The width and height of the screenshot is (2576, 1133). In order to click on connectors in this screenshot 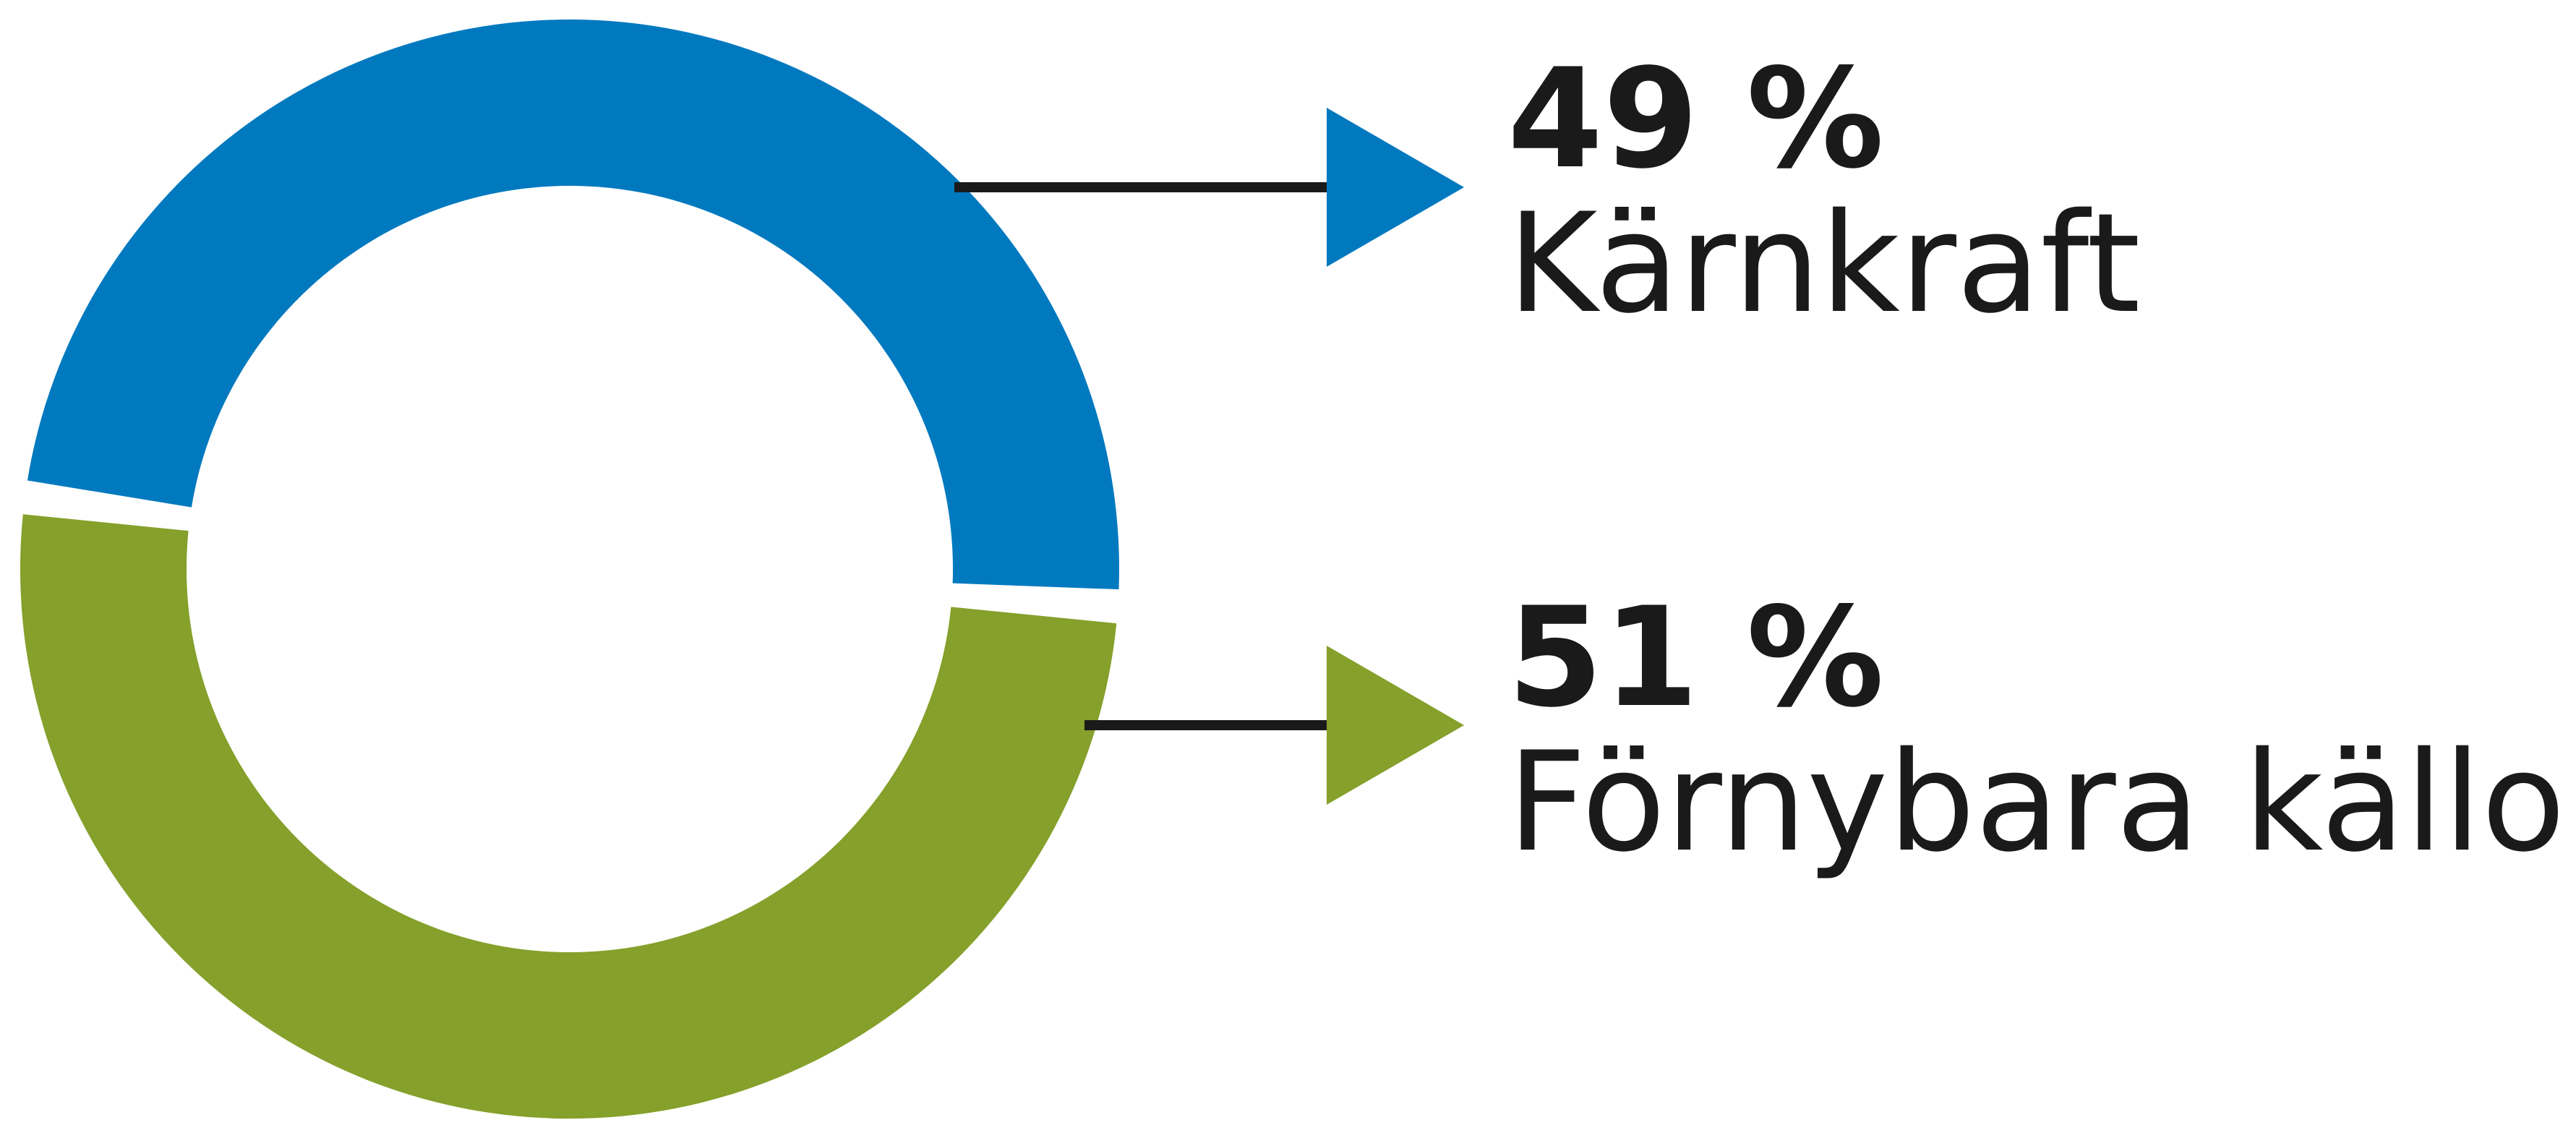, I will do `click(1209, 456)`.